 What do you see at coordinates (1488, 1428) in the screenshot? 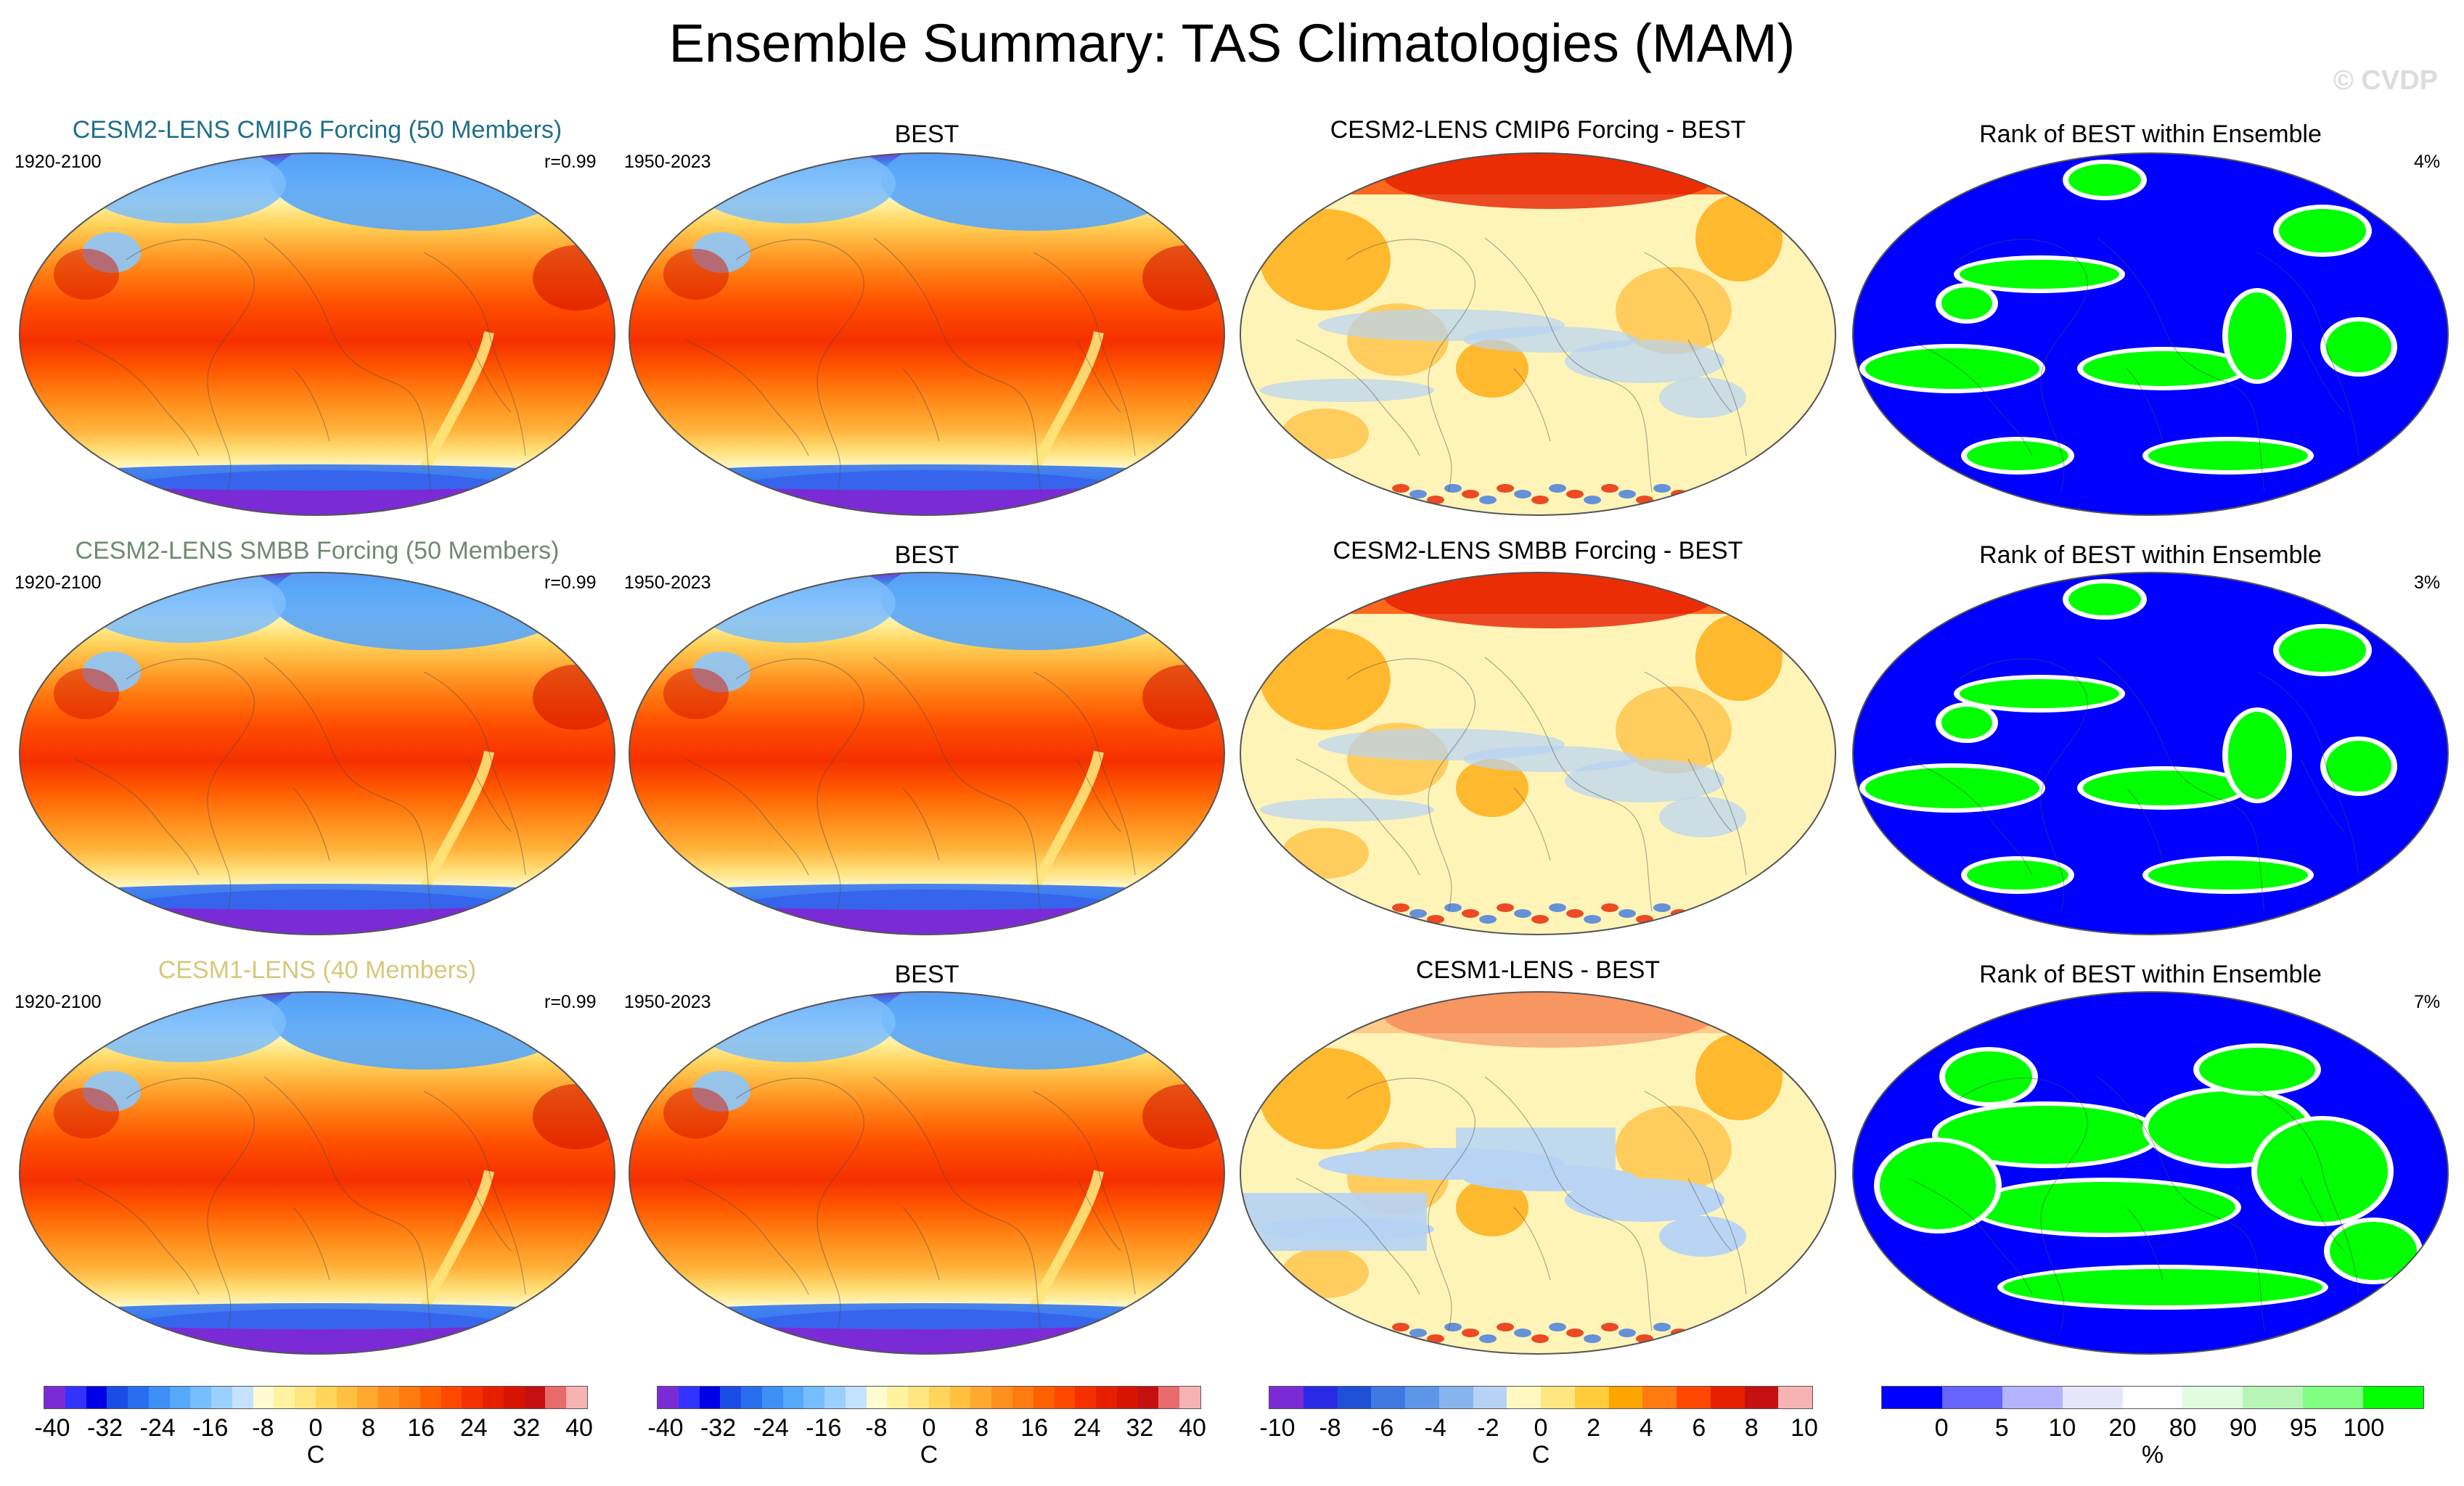
I see `colorbar-tick-label: -2` at bounding box center [1488, 1428].